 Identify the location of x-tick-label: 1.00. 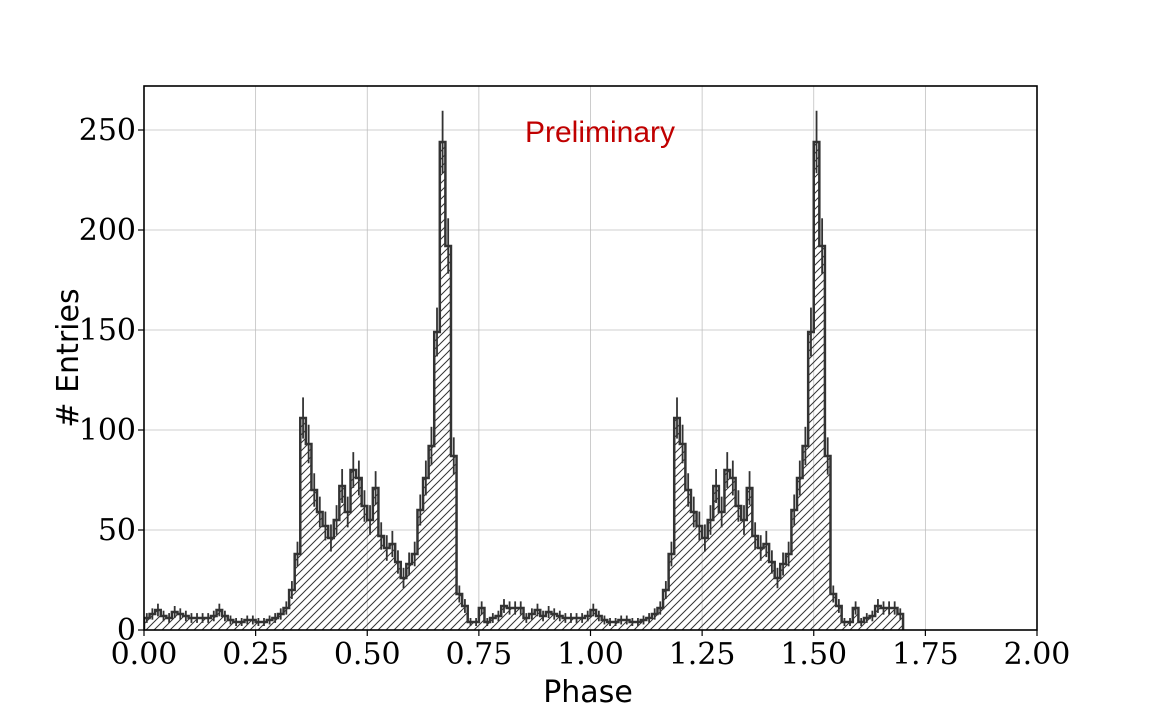
(590, 654).